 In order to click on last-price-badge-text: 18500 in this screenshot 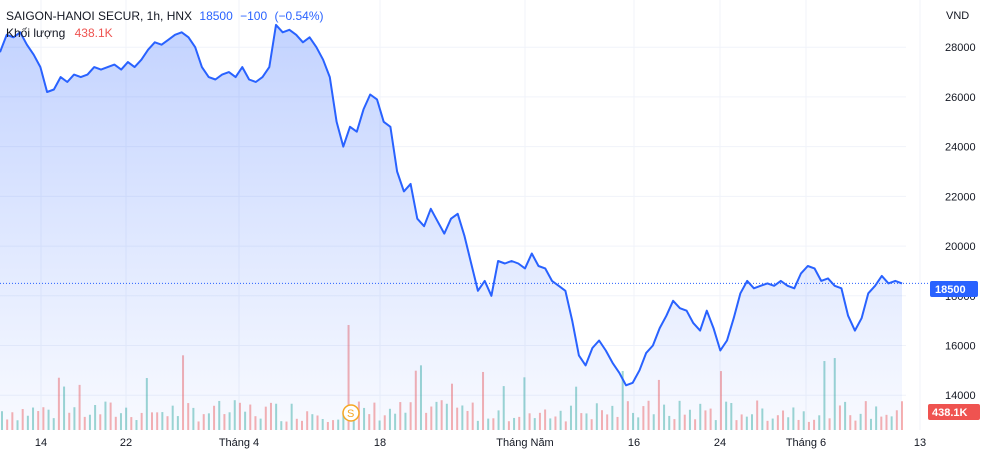, I will do `click(950, 290)`.